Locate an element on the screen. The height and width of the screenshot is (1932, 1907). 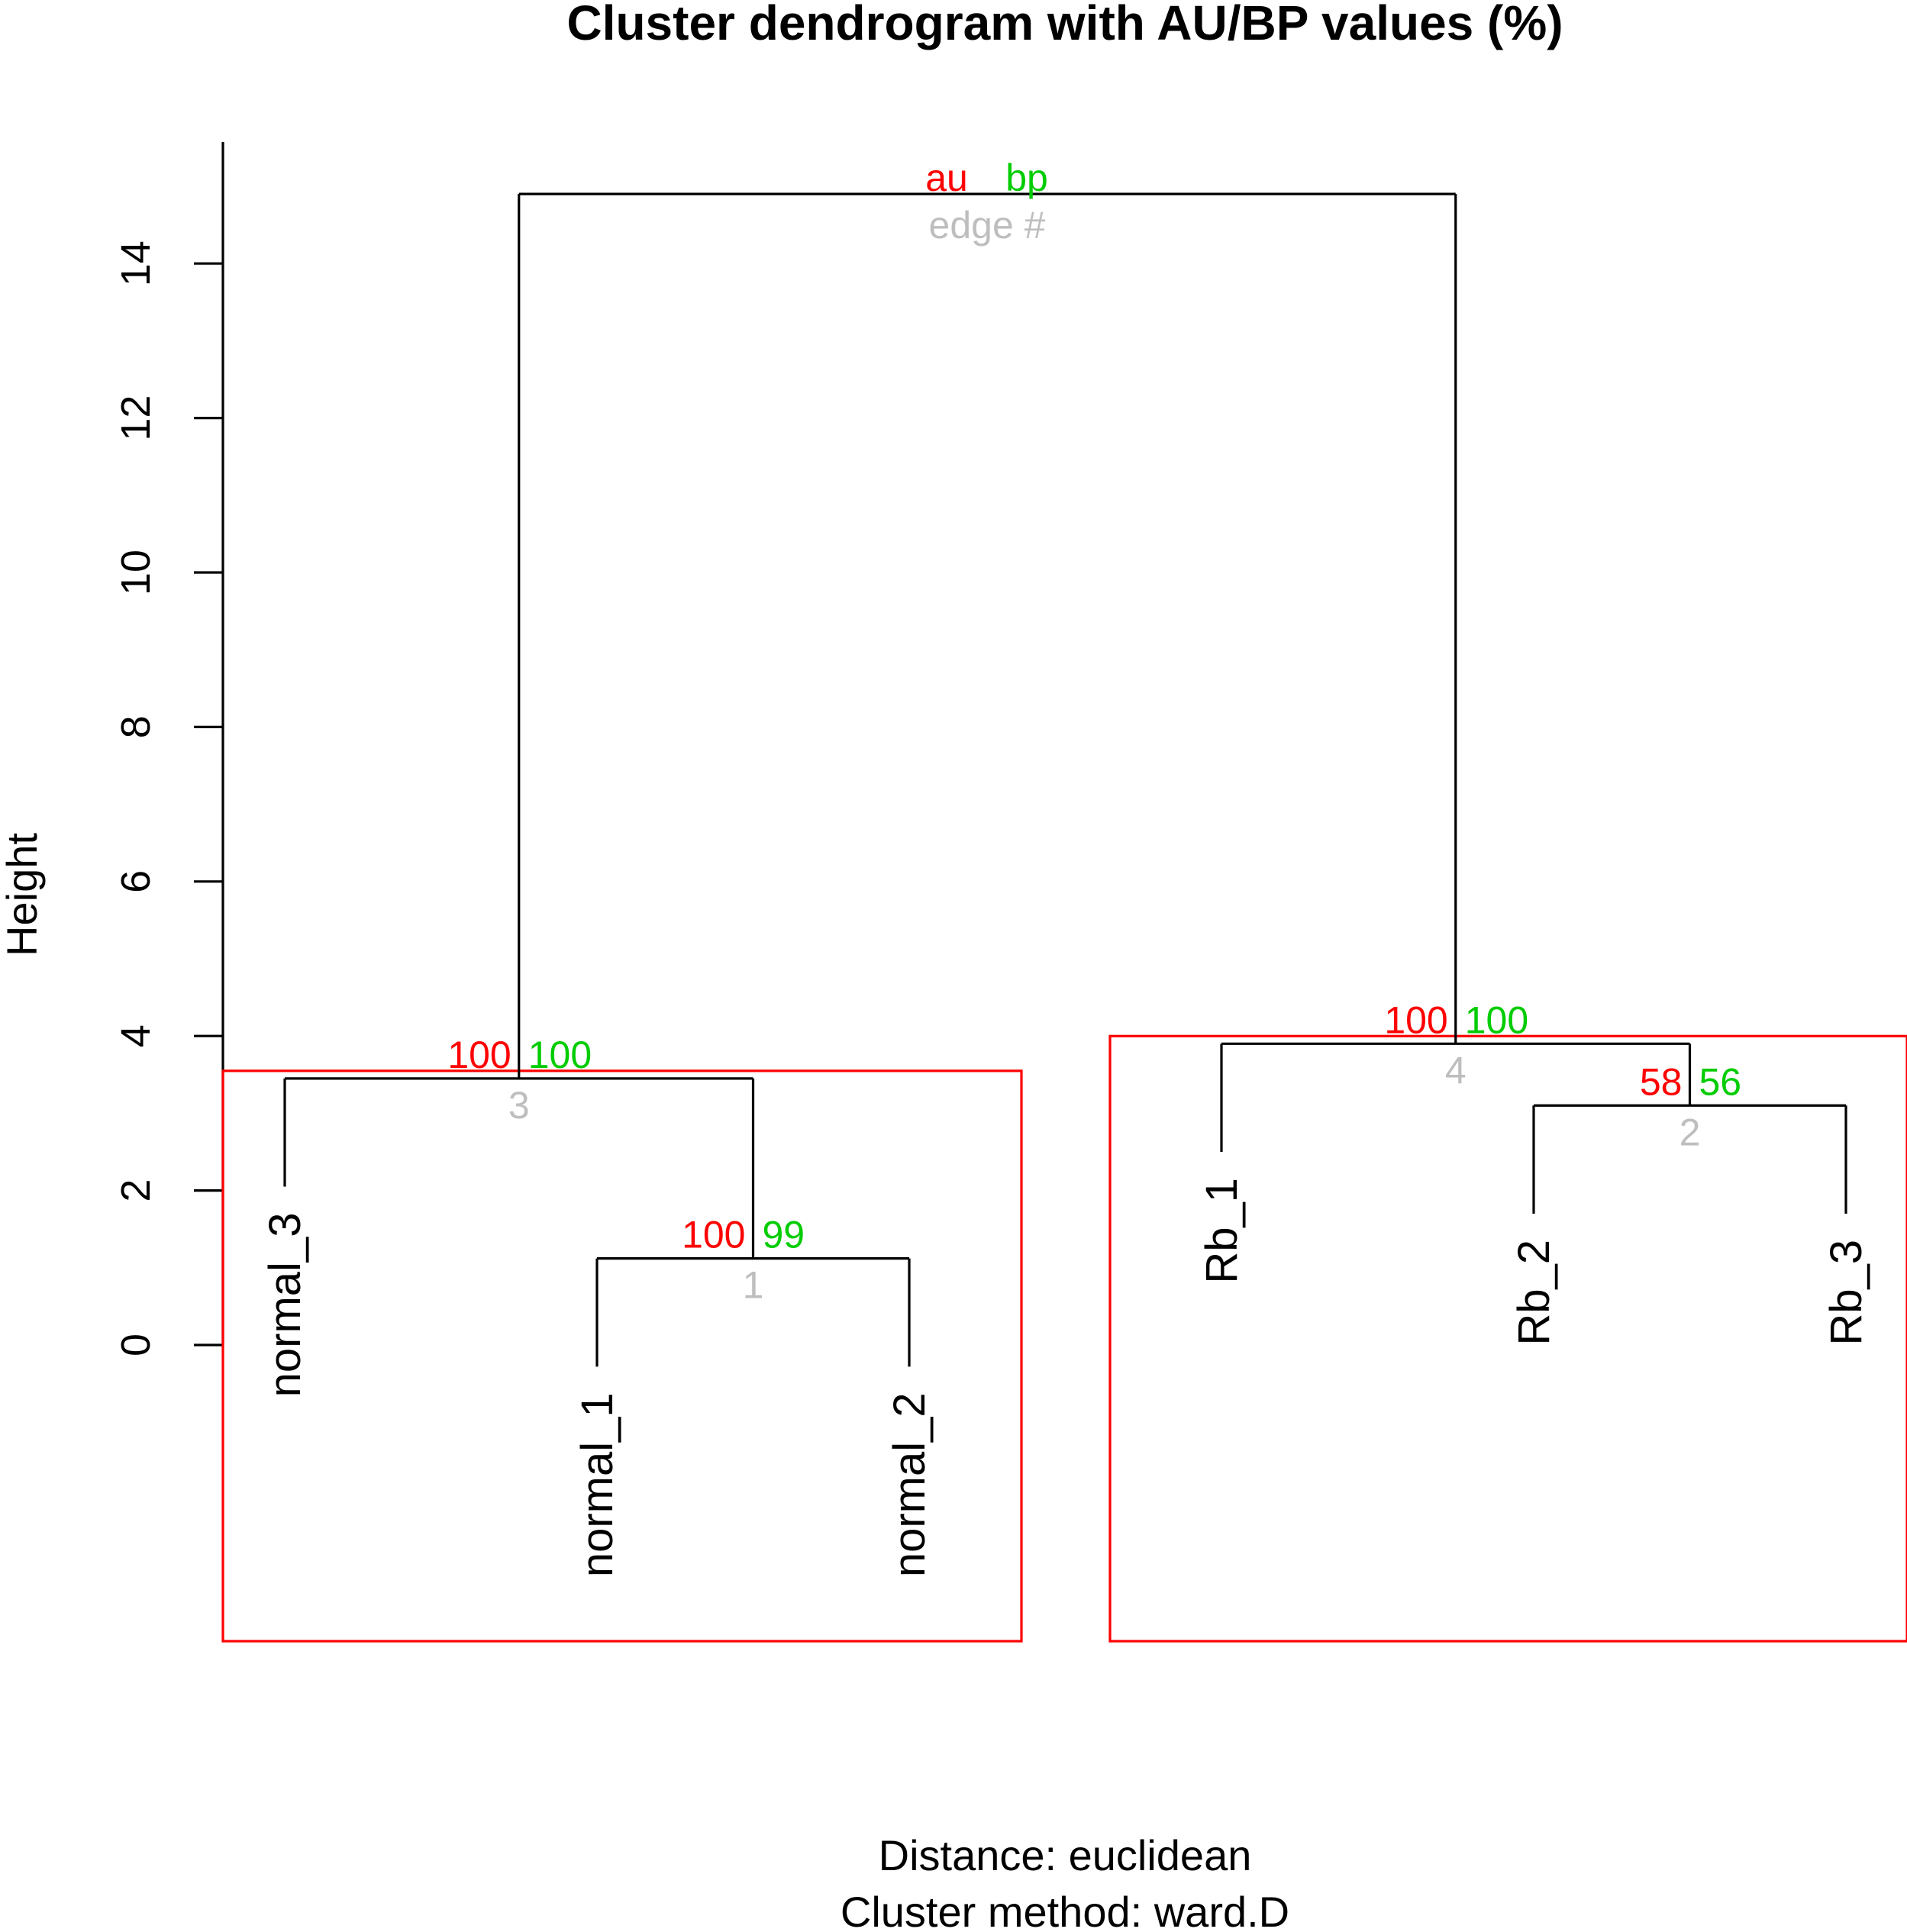
y-tick-label: 6 is located at coordinates (136, 881).